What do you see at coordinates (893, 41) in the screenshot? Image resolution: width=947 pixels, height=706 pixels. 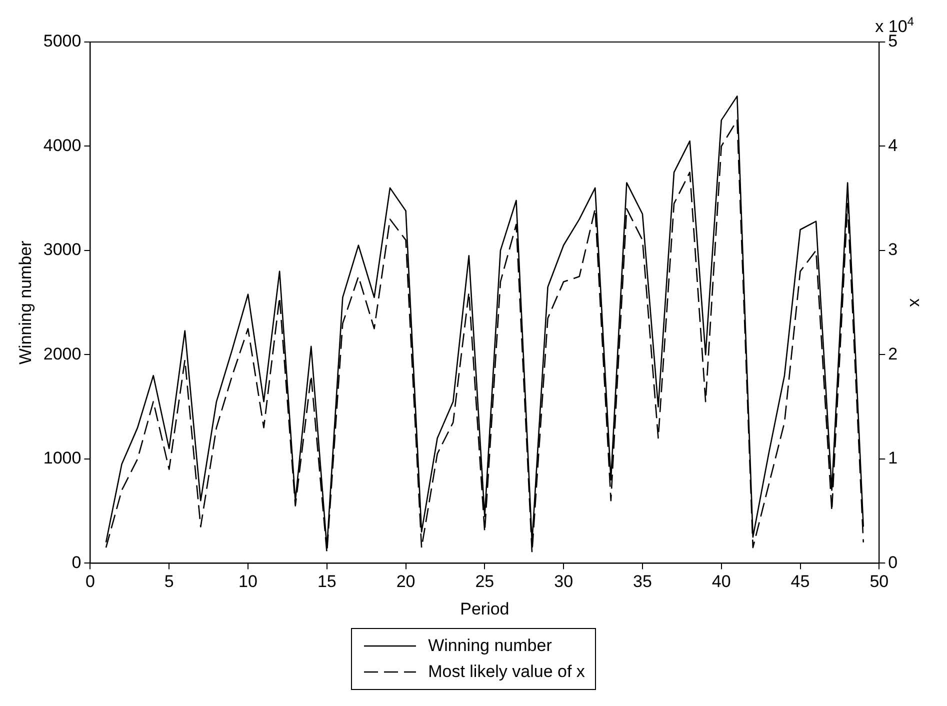 I see `y2-tick-label: 5` at bounding box center [893, 41].